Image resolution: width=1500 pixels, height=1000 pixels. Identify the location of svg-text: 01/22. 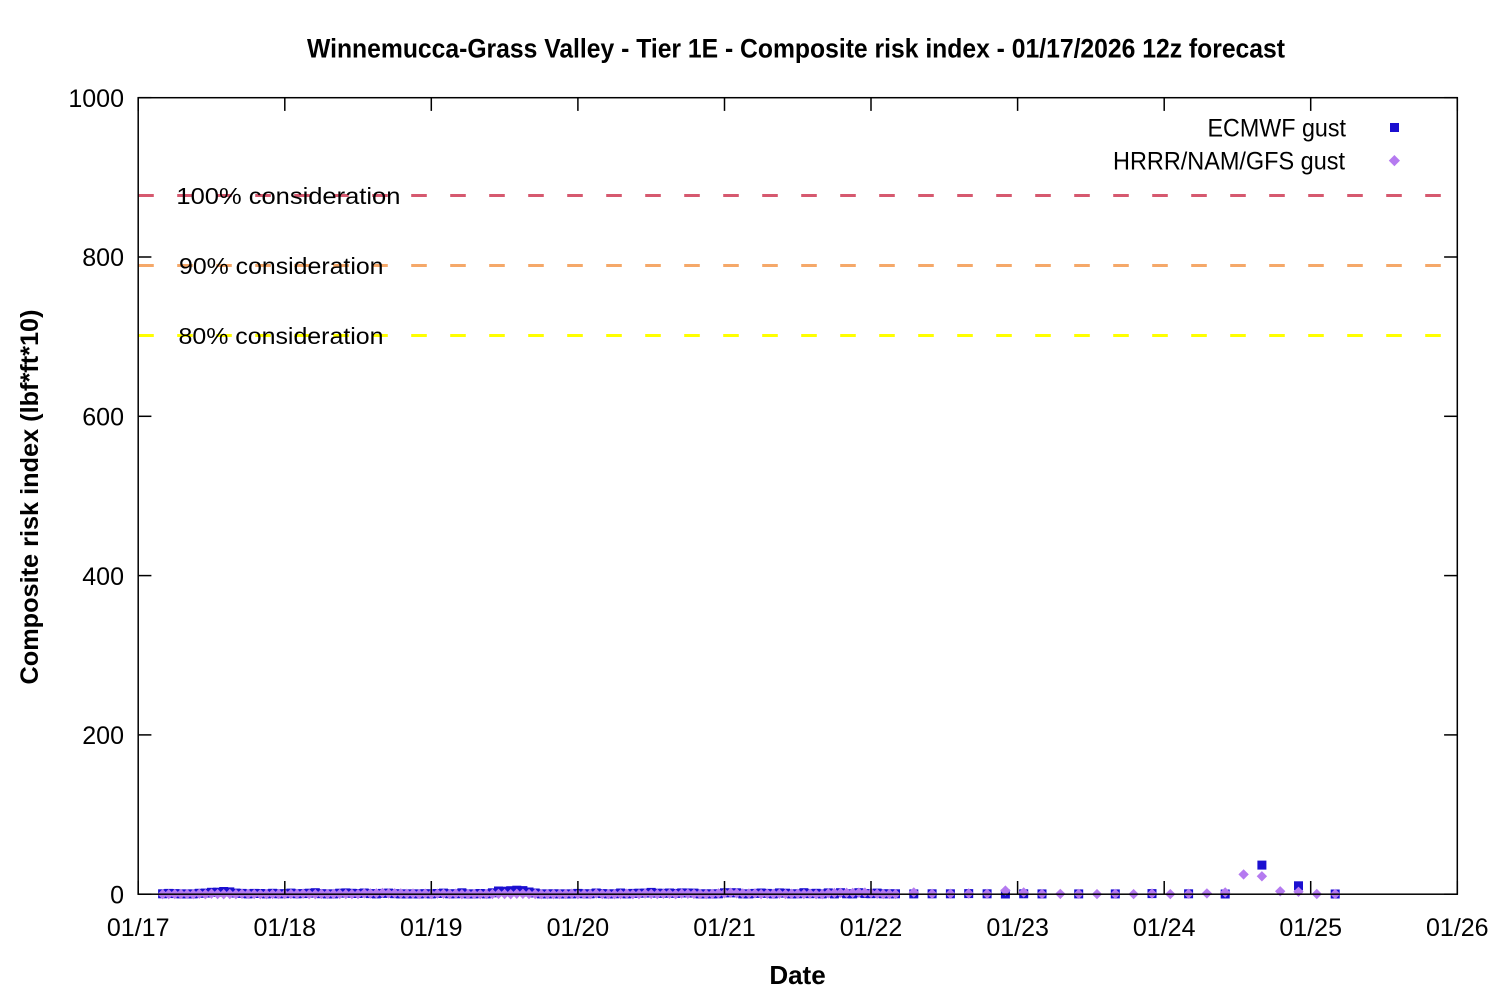
(871, 928).